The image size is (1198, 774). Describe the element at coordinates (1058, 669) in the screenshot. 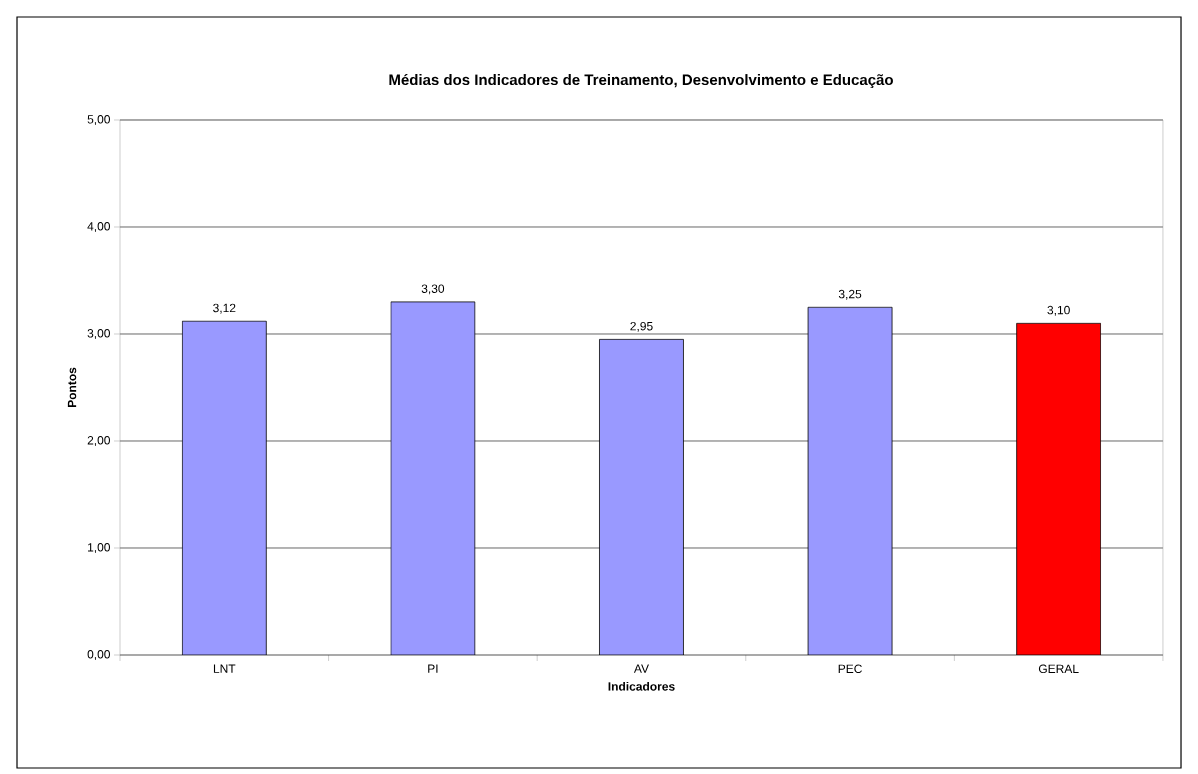

I see `x-tick-label: GERAL` at that location.